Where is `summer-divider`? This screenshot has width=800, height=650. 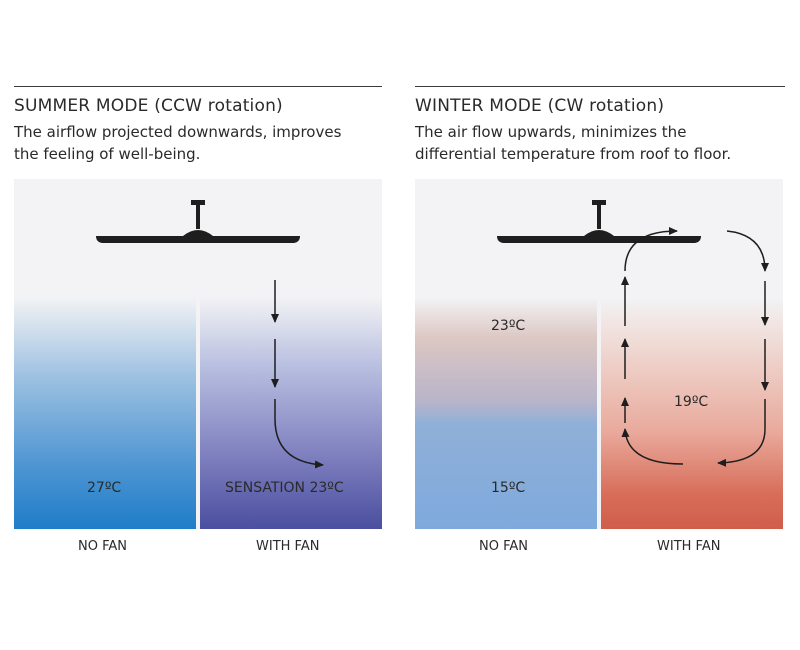
summer-divider is located at coordinates (198, 86).